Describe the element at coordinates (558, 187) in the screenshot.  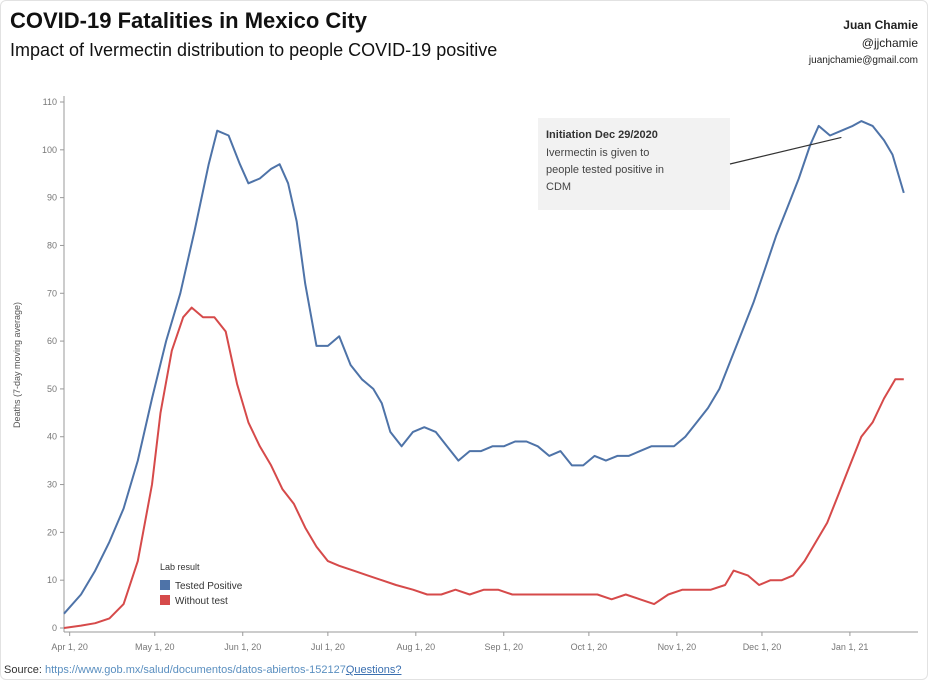
I see `annotation-line: CDM` at that location.